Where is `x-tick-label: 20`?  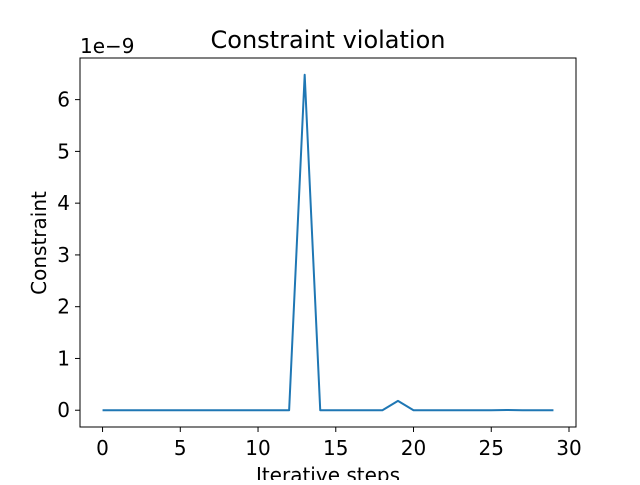 x-tick-label: 20 is located at coordinates (413, 448).